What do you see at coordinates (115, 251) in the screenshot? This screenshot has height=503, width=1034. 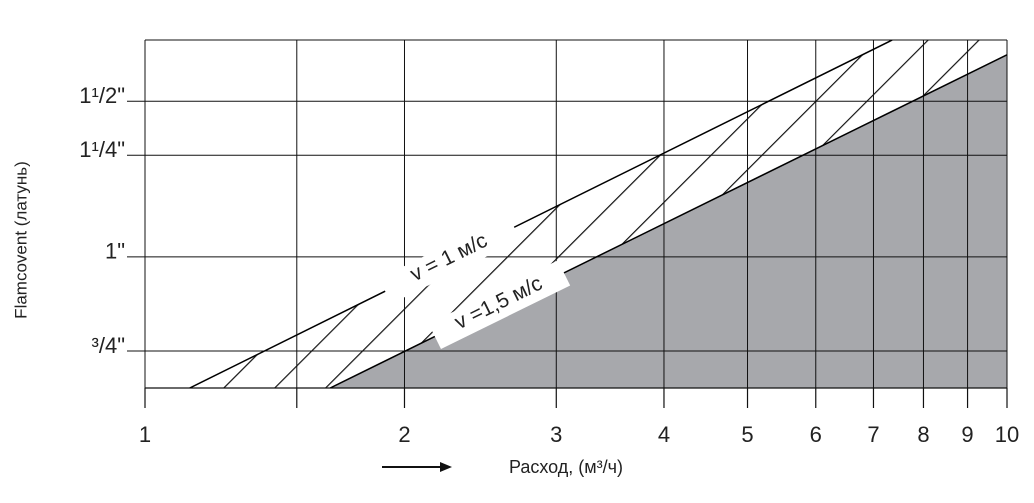 I see `y-tick-label: 1"` at bounding box center [115, 251].